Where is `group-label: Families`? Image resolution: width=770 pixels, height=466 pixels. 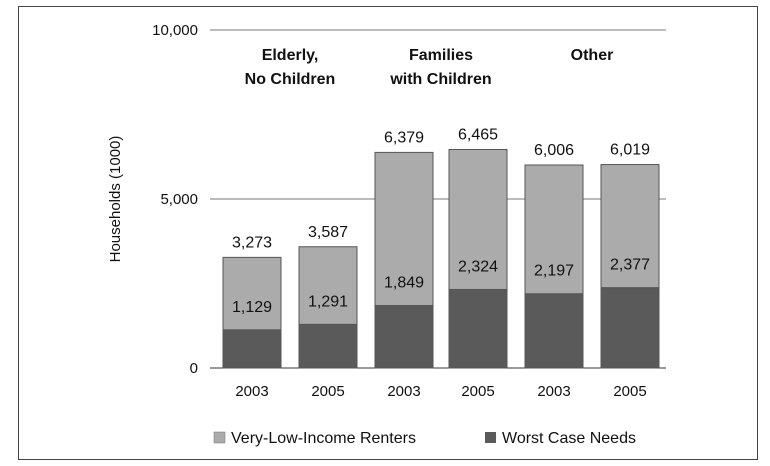
group-label: Families is located at coordinates (441, 55).